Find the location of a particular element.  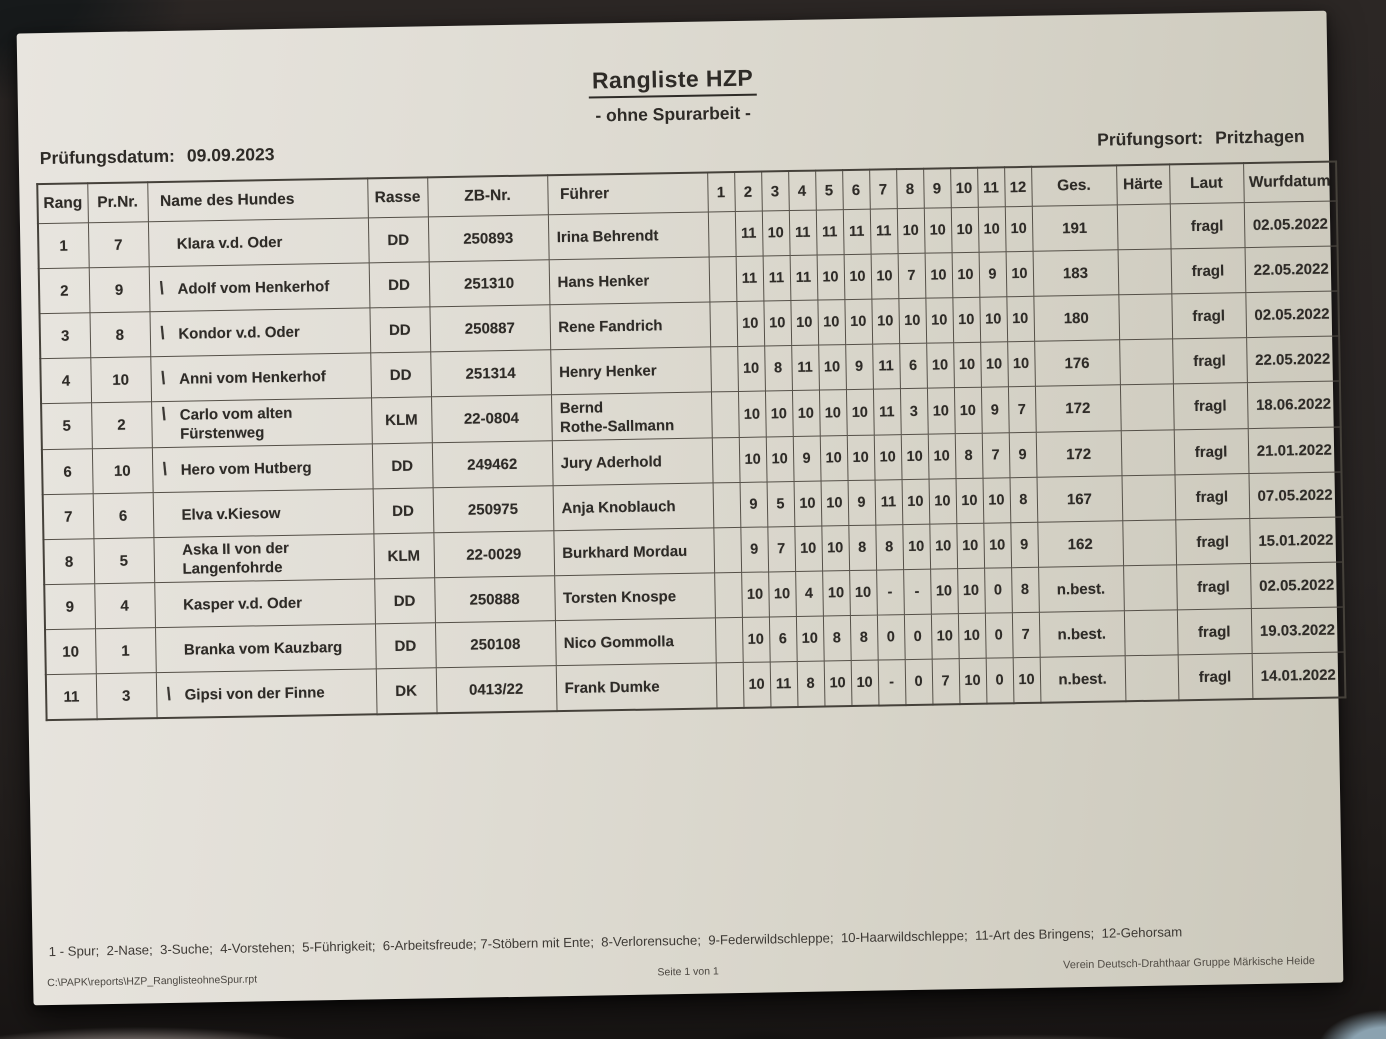

col-header-4: 4 is located at coordinates (802, 190).